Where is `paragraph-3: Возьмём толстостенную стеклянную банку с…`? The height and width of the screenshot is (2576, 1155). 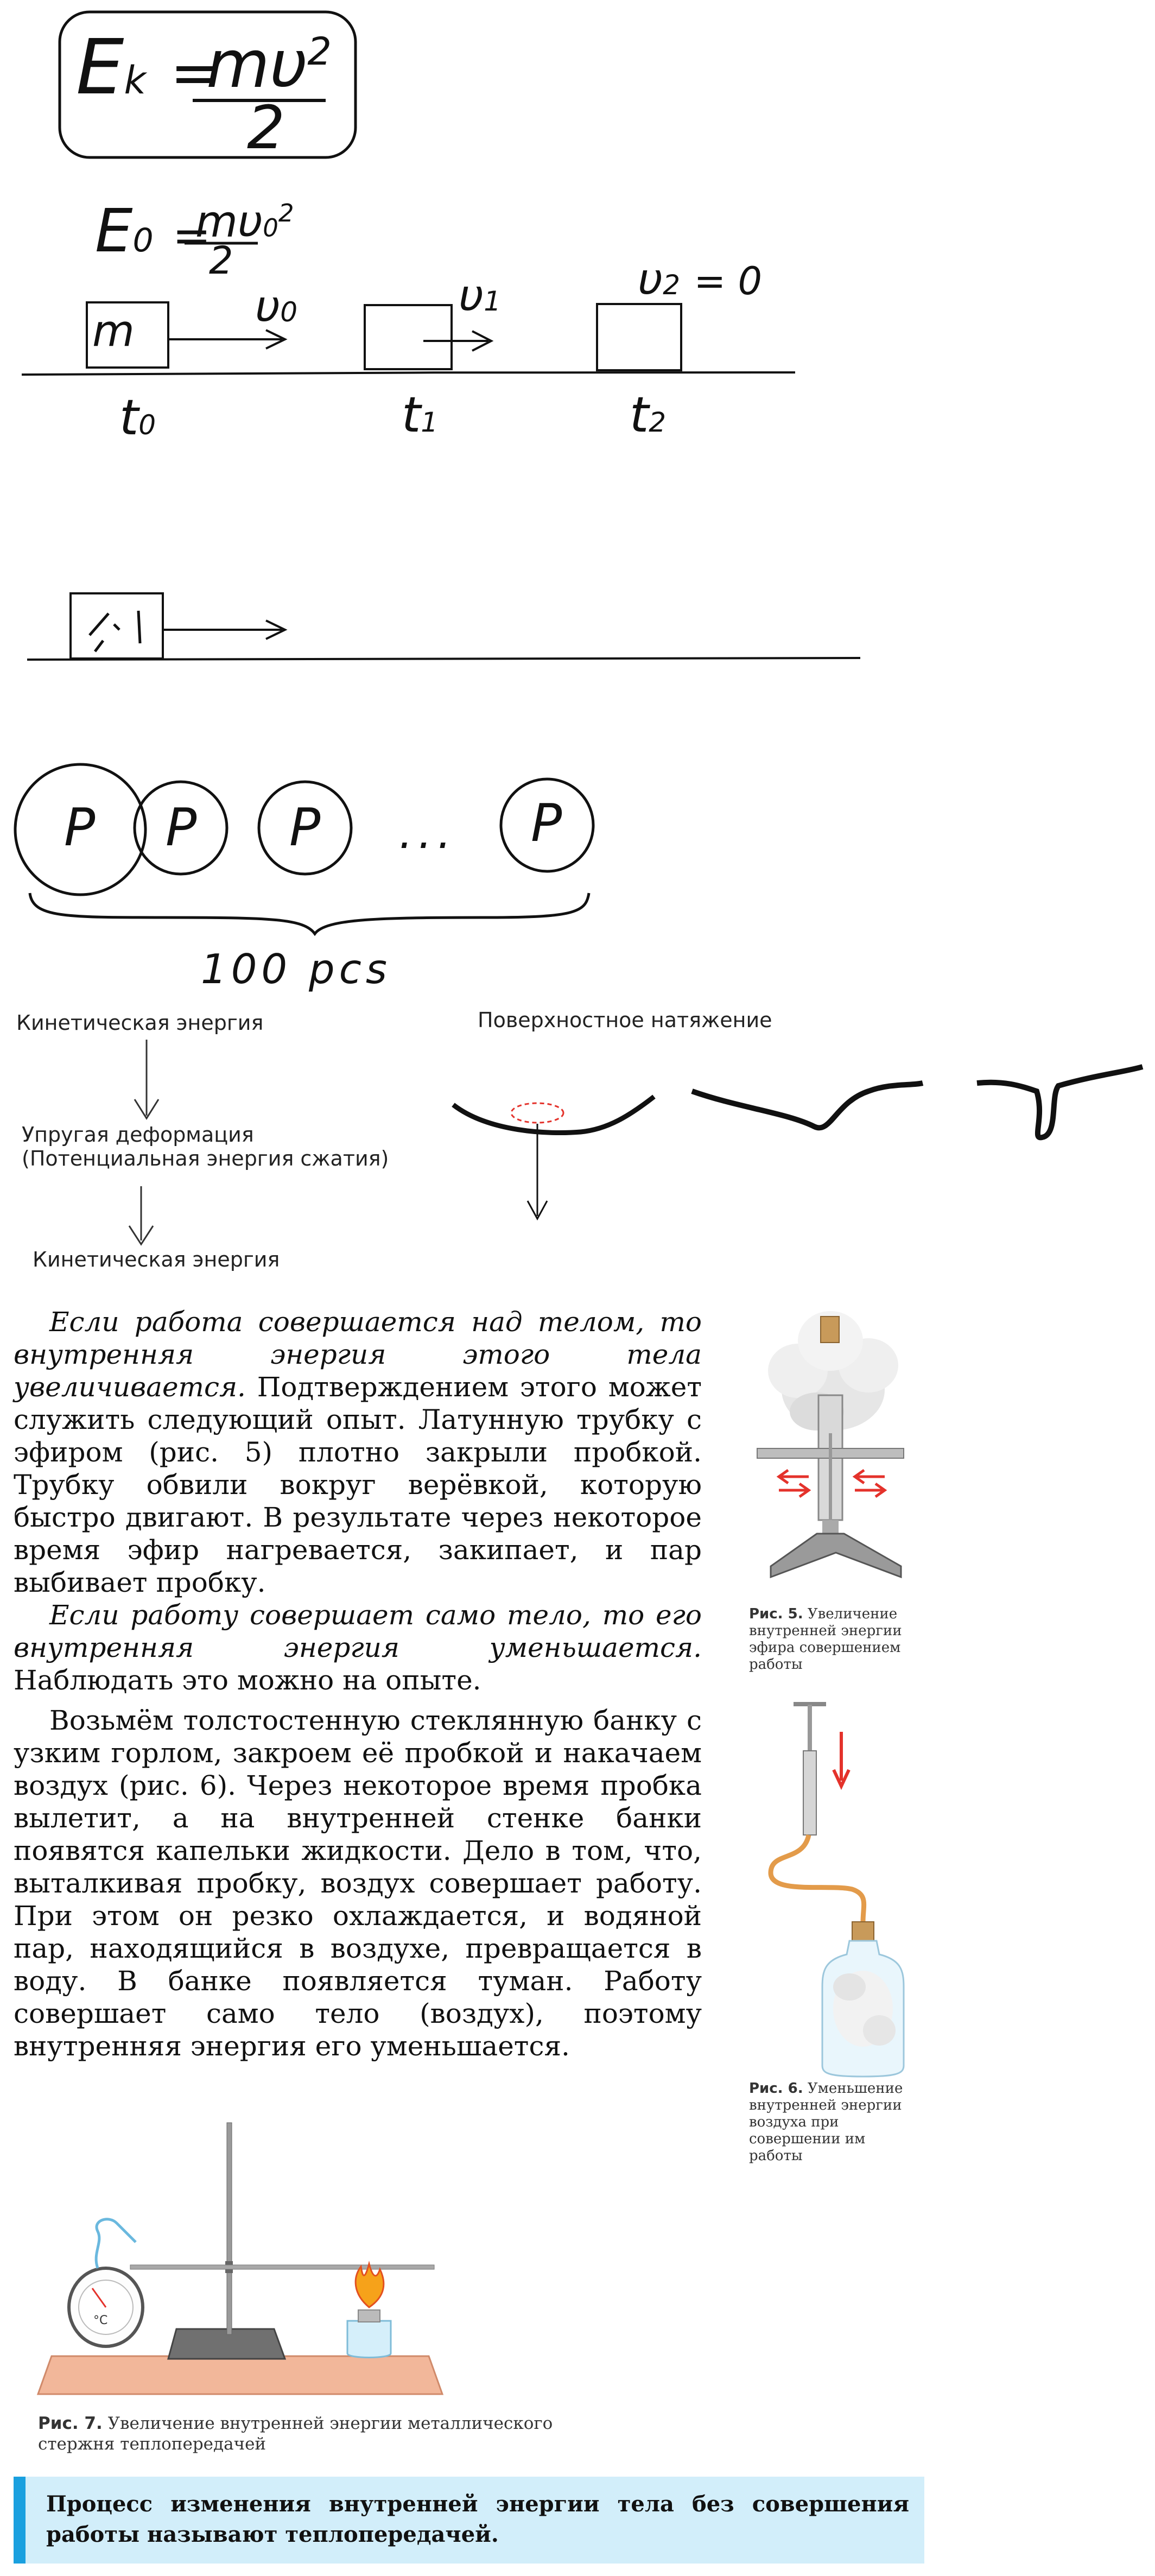
paragraph-3: Возьмём толстостенную стеклянную банку с… is located at coordinates (358, 1883).